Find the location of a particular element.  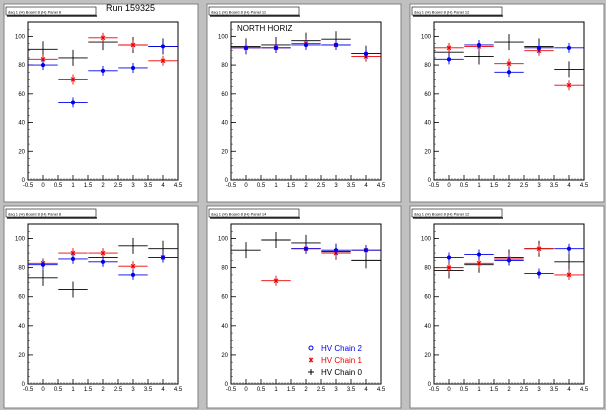

legend-label: HV Chain 0 is located at coordinates (341, 372).